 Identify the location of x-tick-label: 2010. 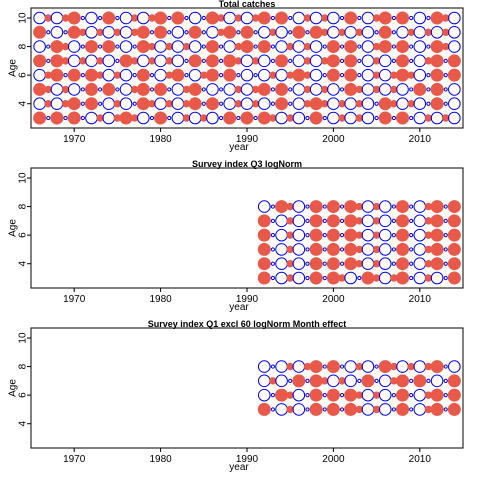
(420, 299).